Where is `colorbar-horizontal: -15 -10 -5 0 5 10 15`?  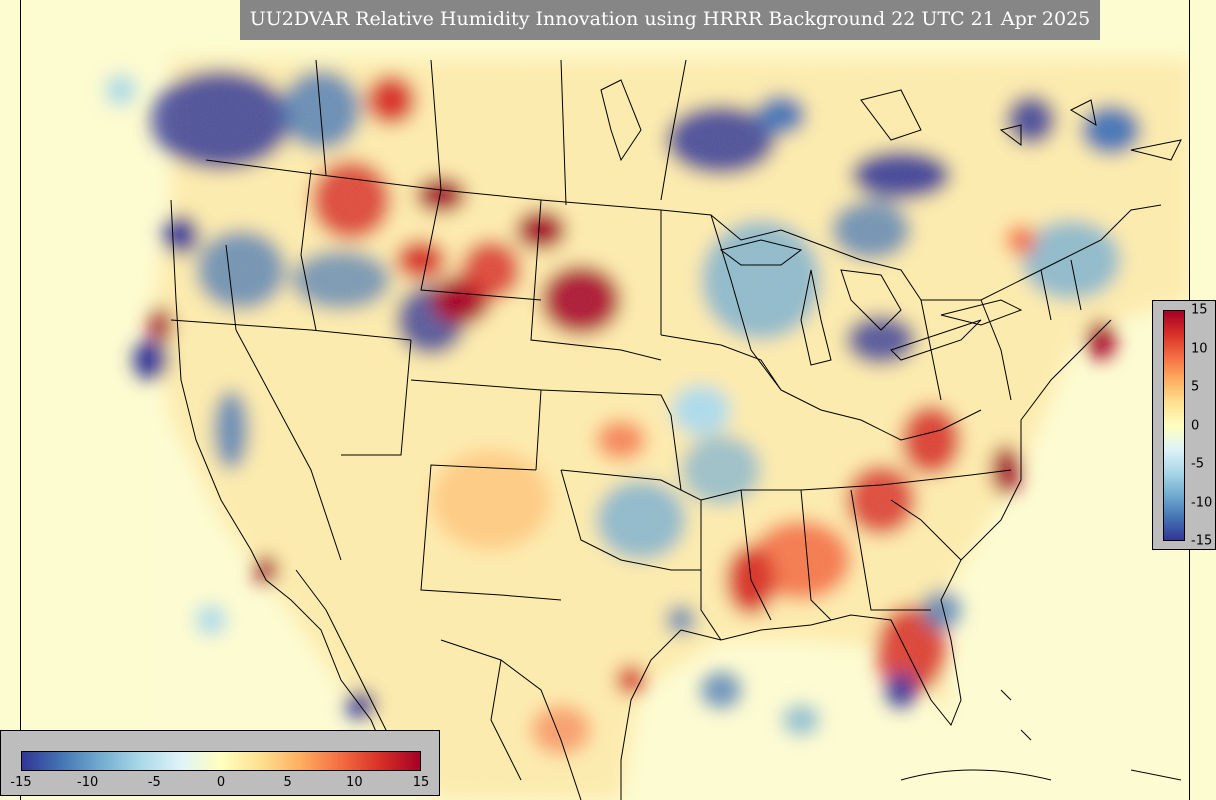 colorbar-horizontal: -15 -10 -5 0 5 10 15 is located at coordinates (220, 763).